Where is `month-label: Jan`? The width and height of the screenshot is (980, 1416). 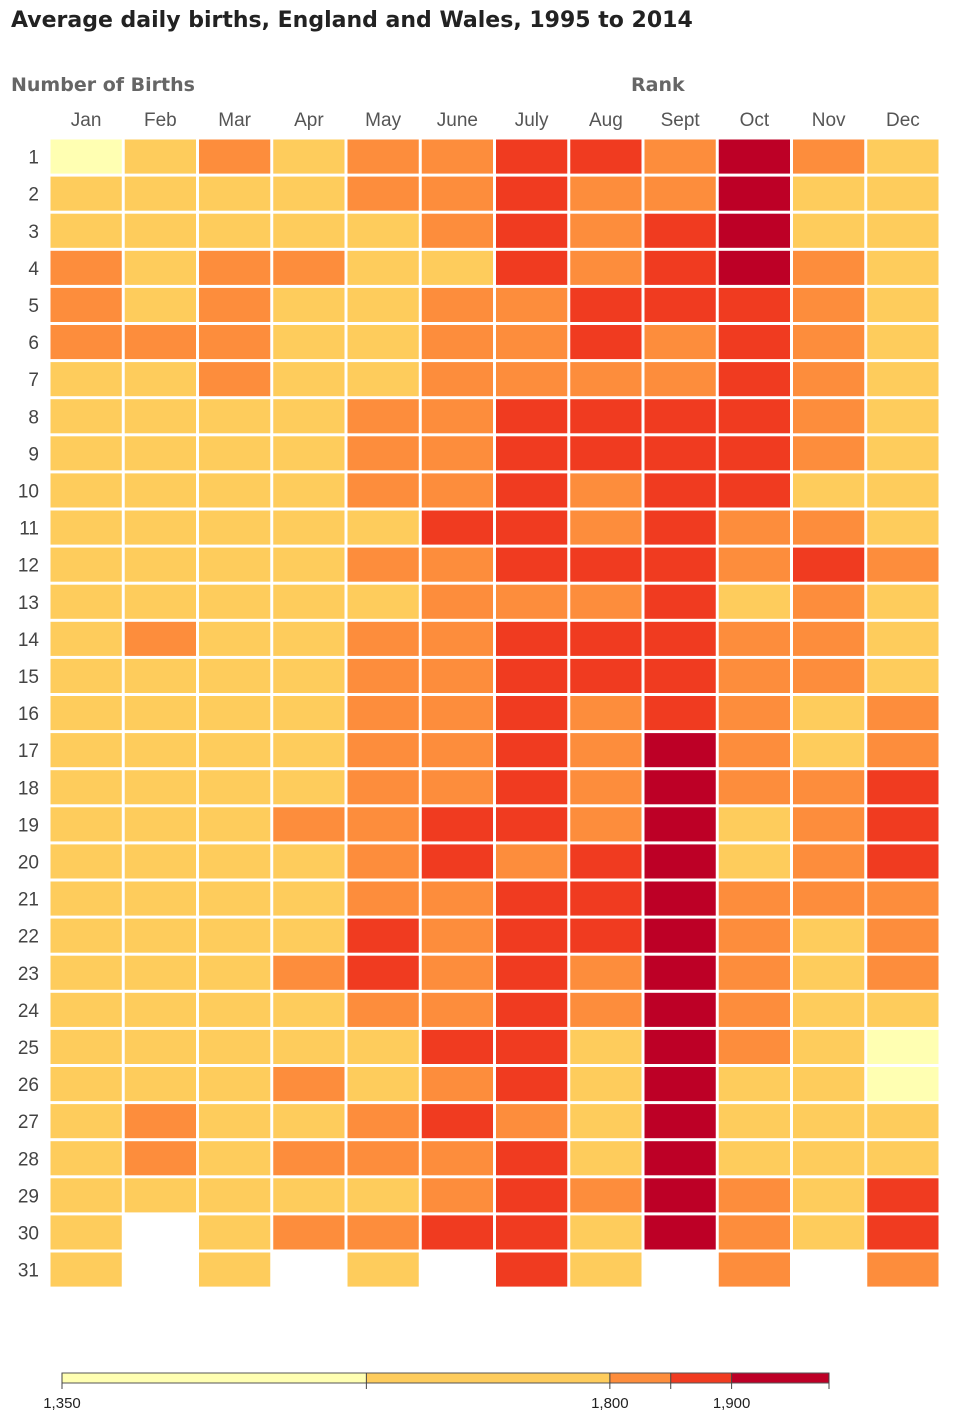
month-label: Jan is located at coordinates (86, 120).